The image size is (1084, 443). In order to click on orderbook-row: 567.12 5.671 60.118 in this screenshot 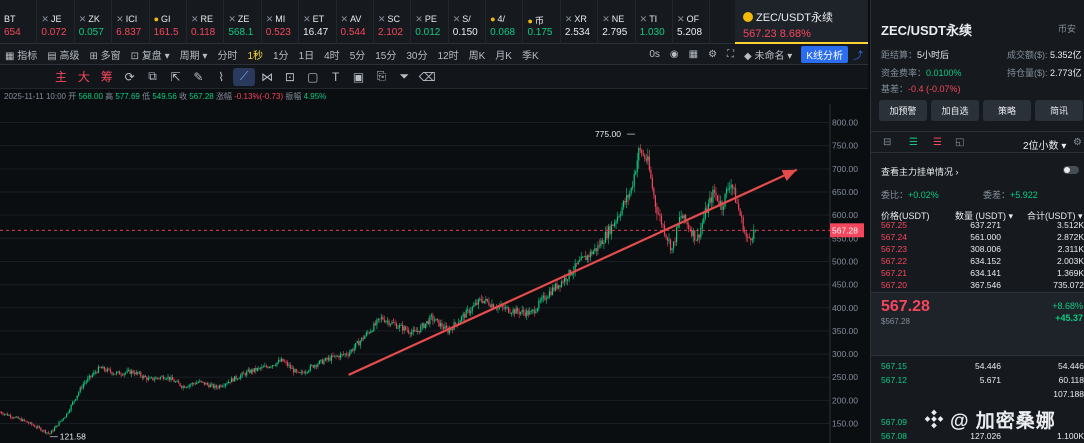, I will do `click(977, 380)`.